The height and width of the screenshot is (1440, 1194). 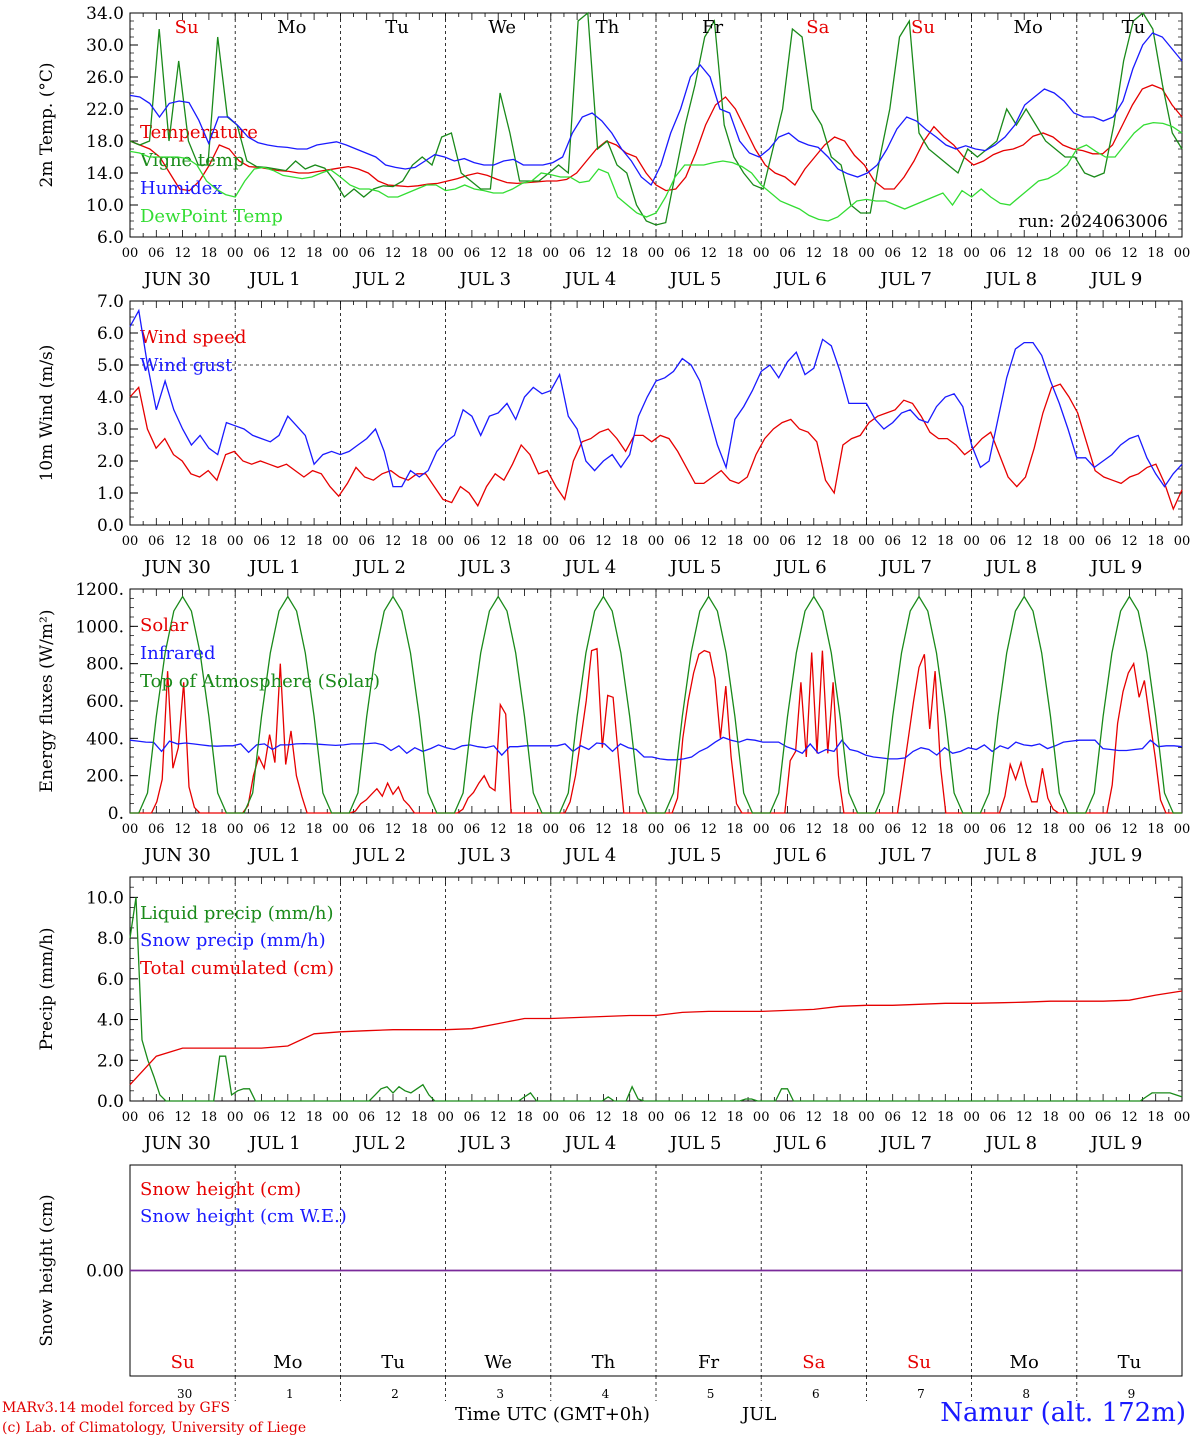 What do you see at coordinates (1134, 27) in the screenshot?
I see `day-label: Tu` at bounding box center [1134, 27].